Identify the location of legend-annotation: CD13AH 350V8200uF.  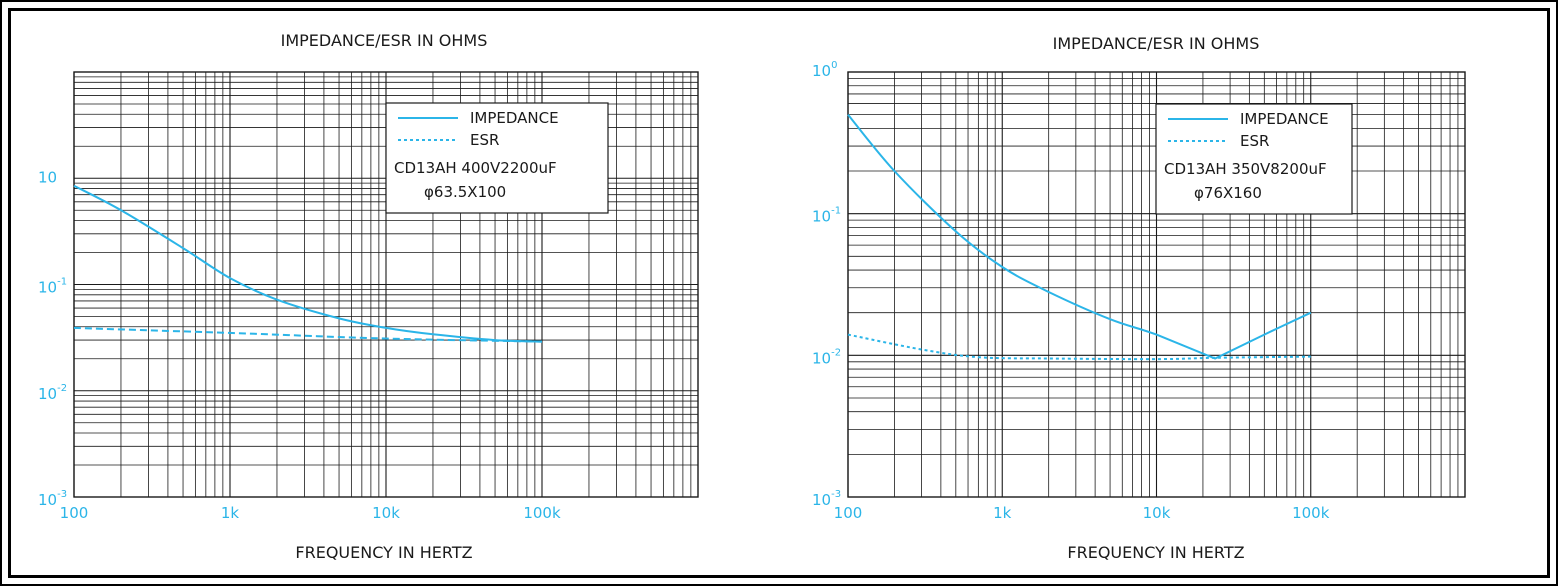
(1245, 169).